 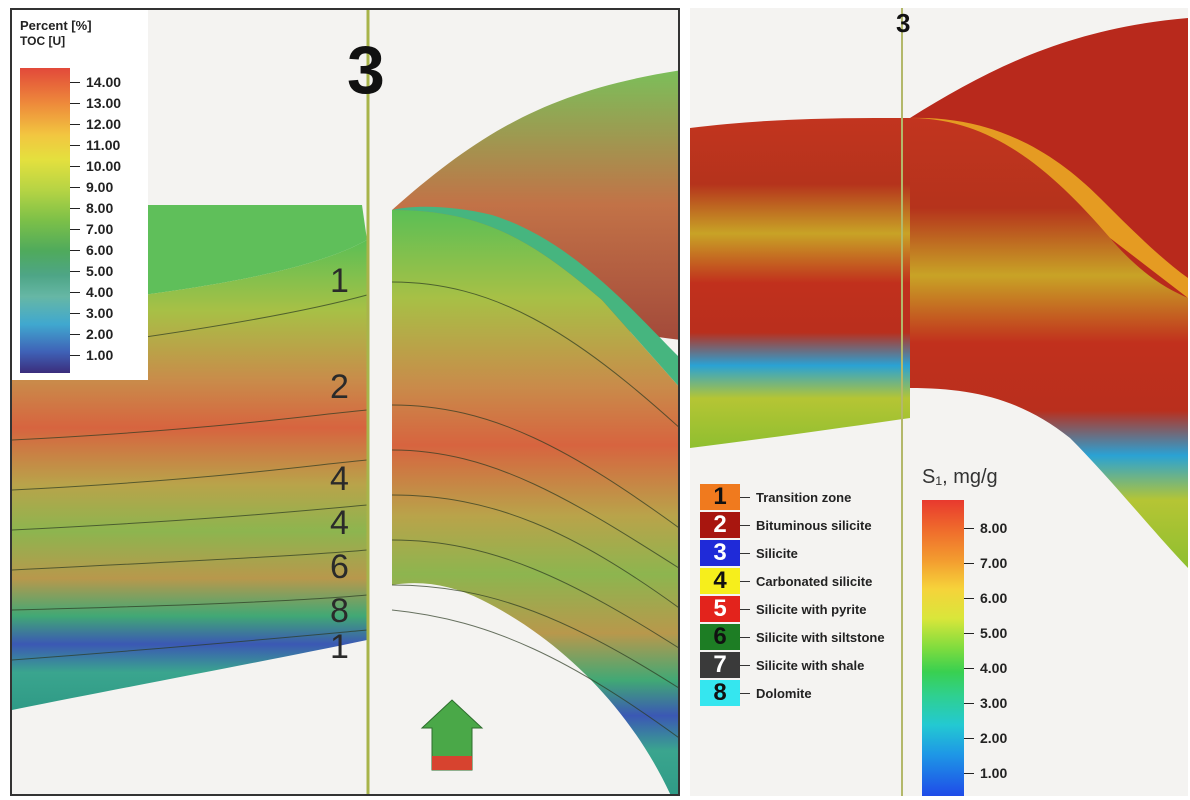 I want to click on legend-subtitle: TOC [U], so click(x=43, y=41).